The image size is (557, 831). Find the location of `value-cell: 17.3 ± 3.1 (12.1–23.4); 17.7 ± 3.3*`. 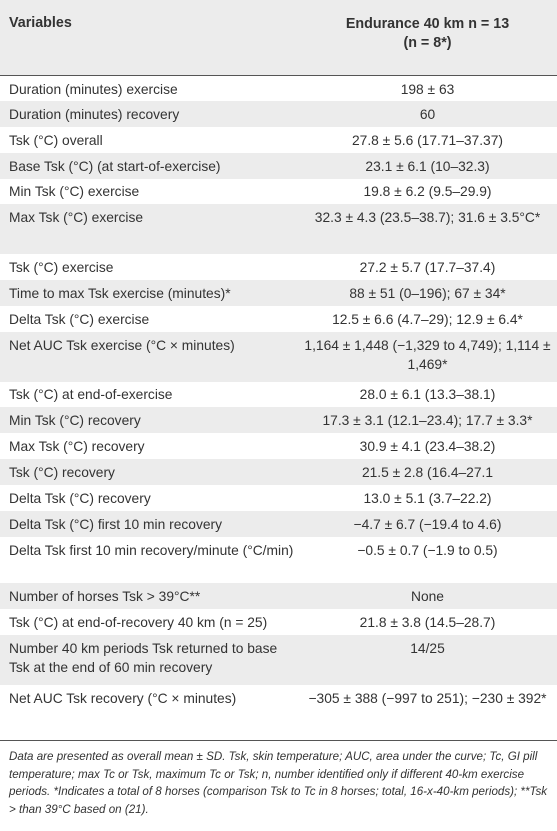

value-cell: 17.3 ± 3.1 (12.1–23.4); 17.7 ± 3.3* is located at coordinates (427, 420).